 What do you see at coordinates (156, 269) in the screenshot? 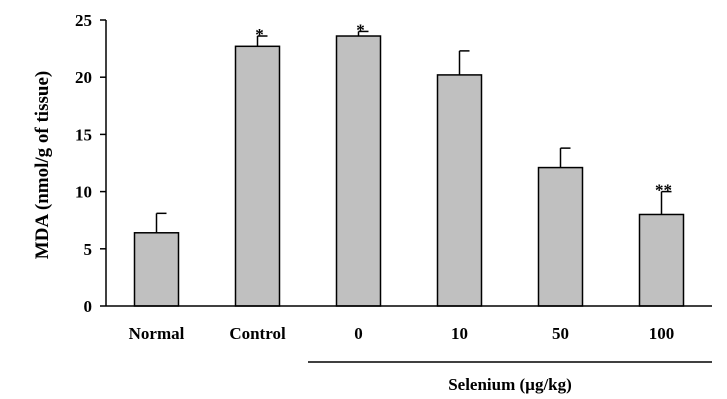
I see `bar-normal` at bounding box center [156, 269].